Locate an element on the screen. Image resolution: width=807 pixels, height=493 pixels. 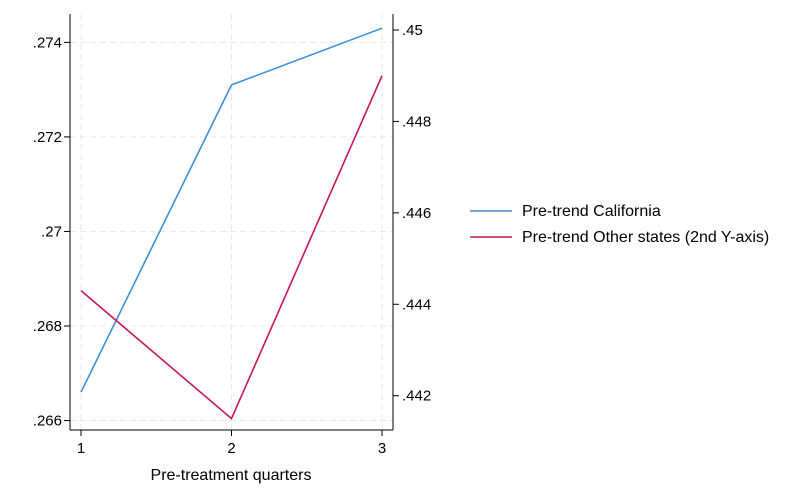
y-right-tick-label: .448 is located at coordinates (416, 121).